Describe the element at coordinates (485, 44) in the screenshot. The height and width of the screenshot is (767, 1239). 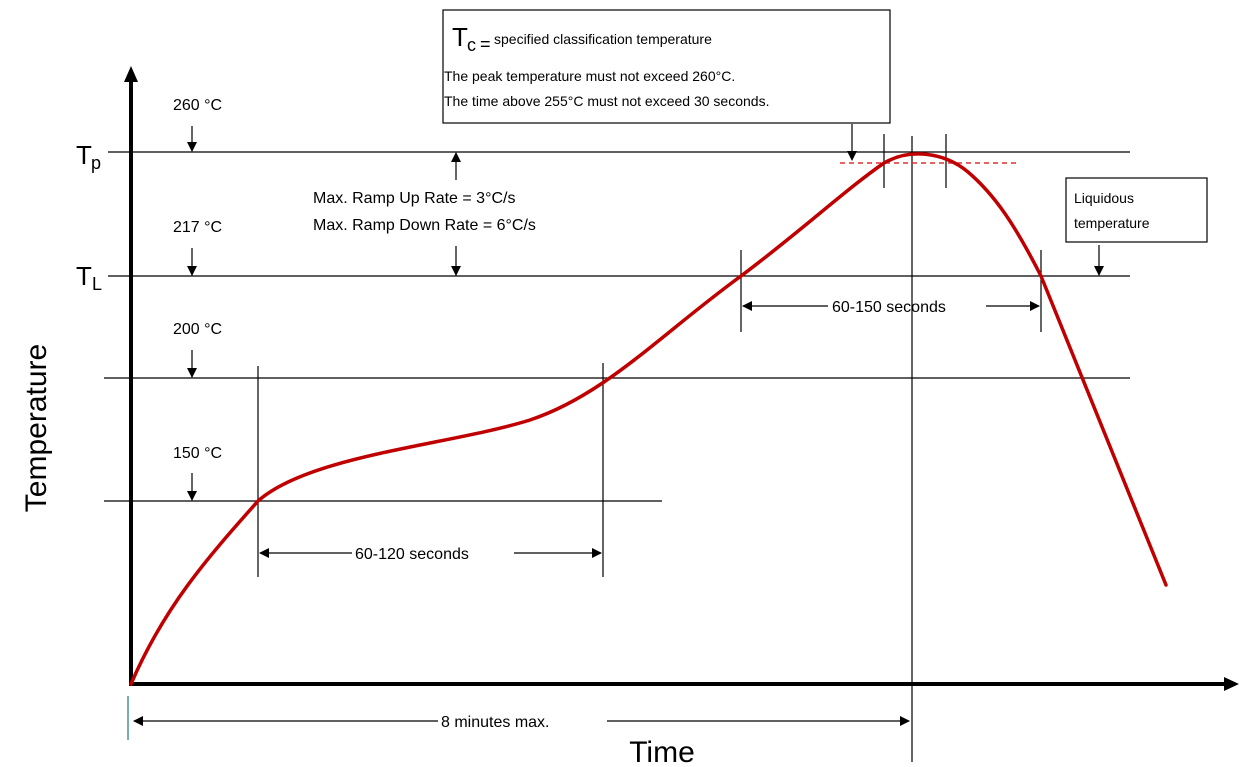
I see `tc-equals: =` at that location.